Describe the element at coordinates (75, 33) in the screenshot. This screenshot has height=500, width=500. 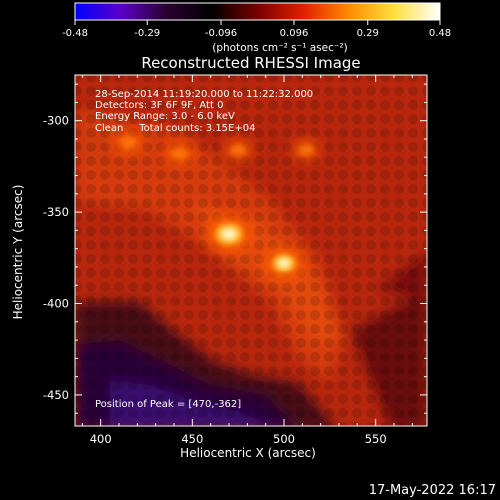
I see `colorbar-tick-label: -0.48` at that location.